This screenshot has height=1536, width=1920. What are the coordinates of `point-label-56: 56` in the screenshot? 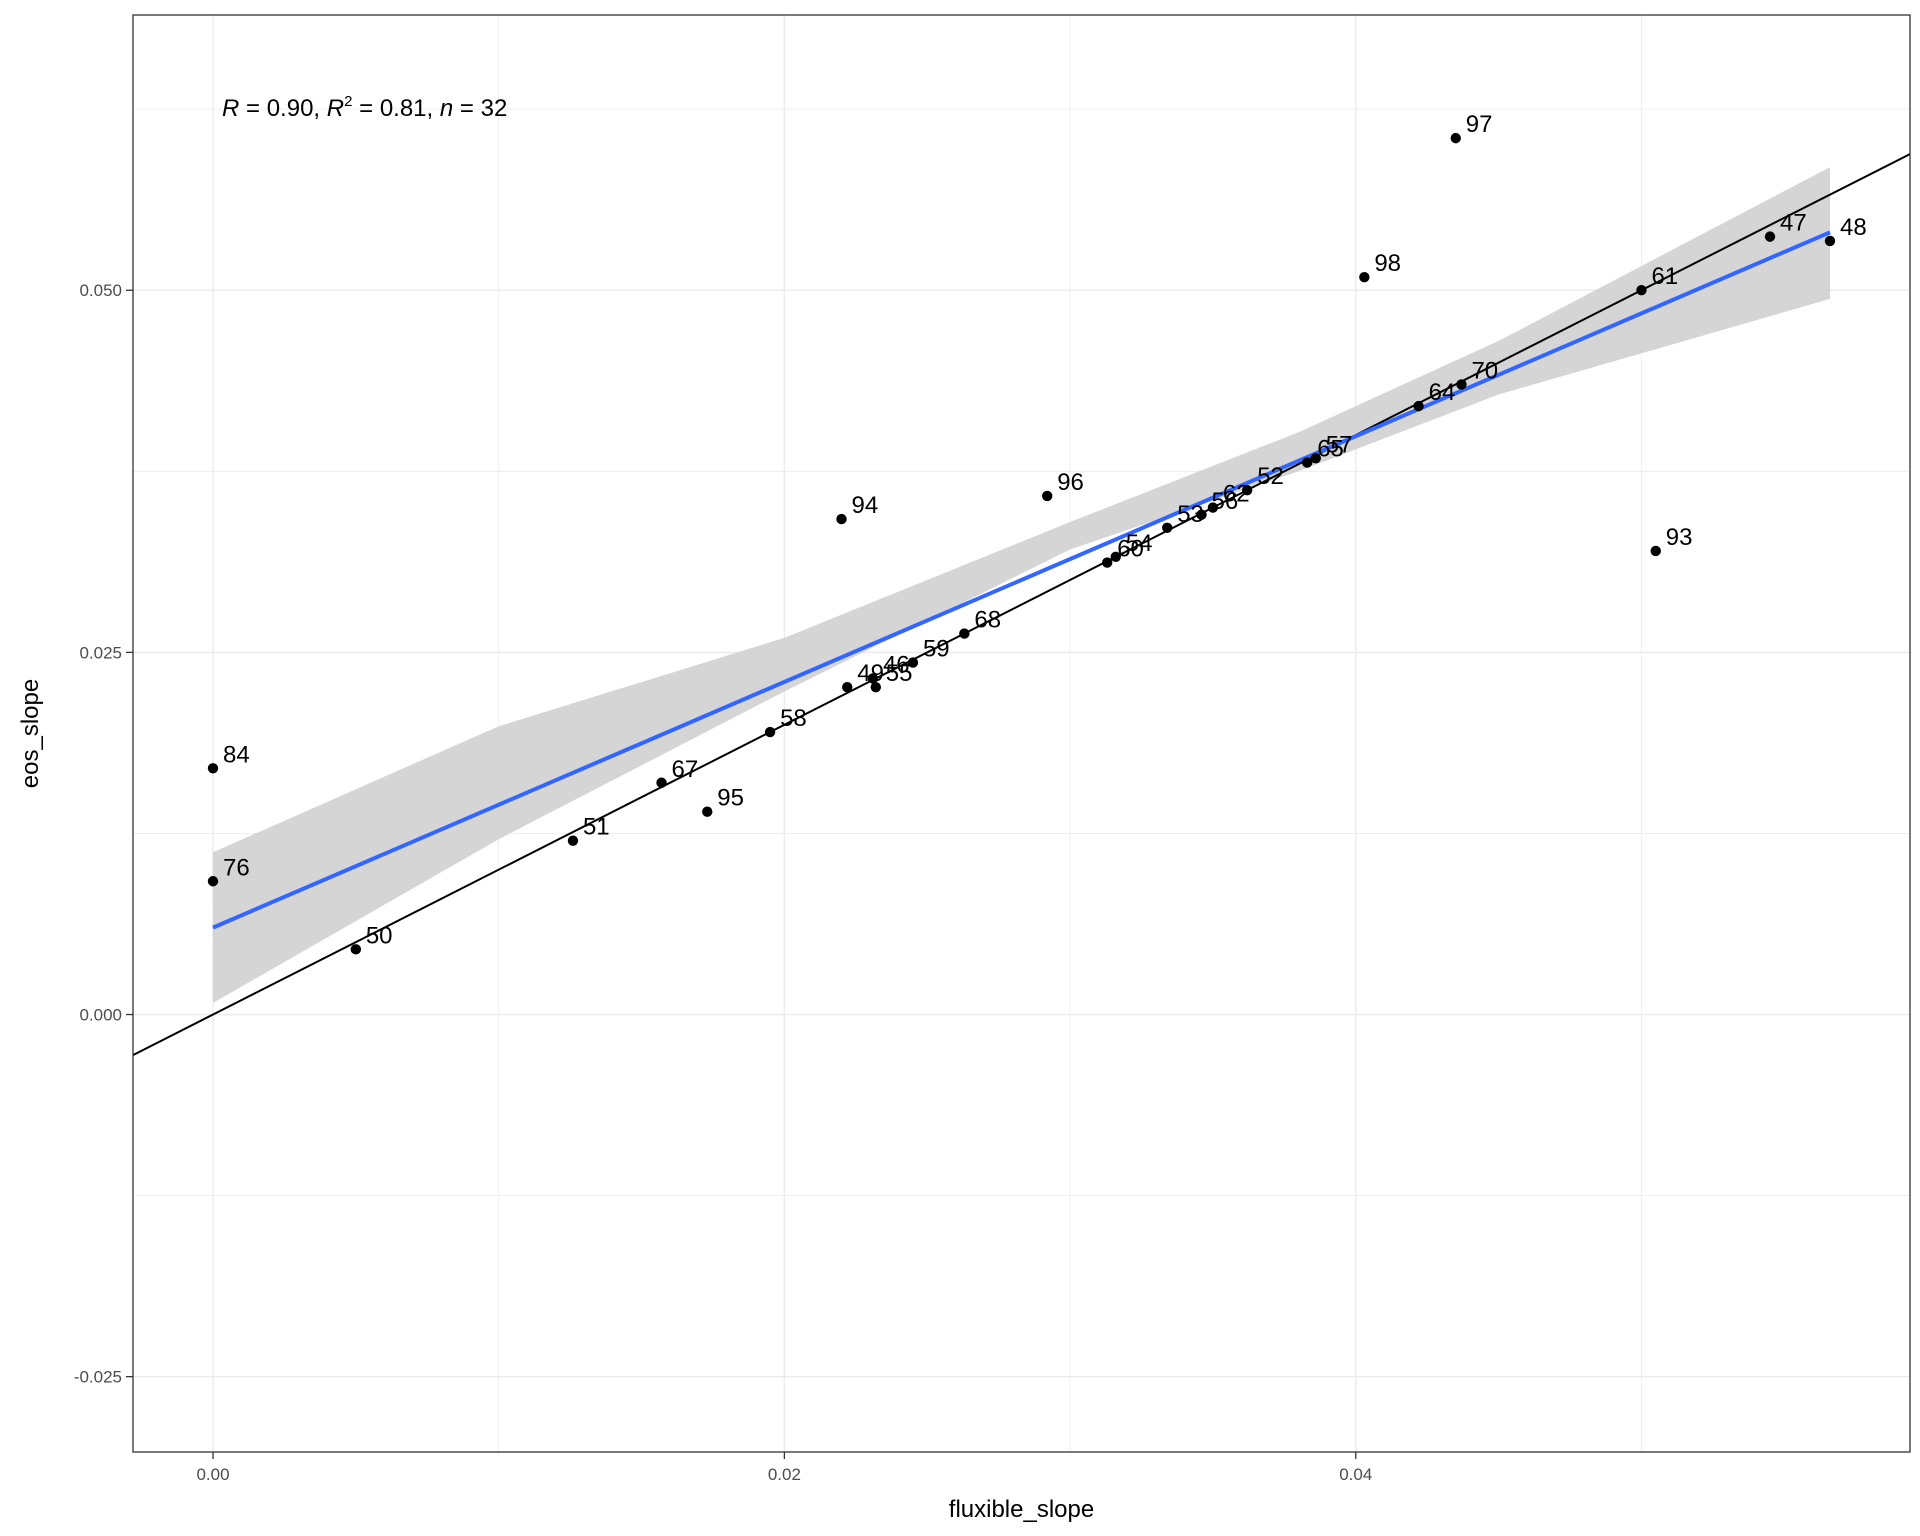 It's located at (1224, 501).